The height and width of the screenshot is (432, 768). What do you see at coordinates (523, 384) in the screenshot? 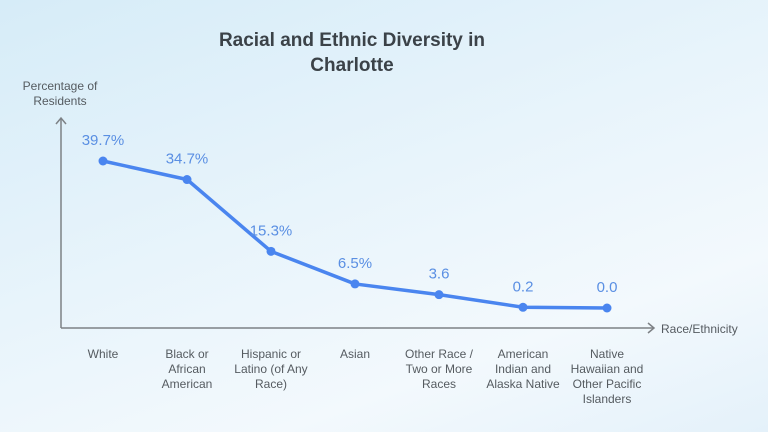
I see `x-tick-label: Alaska Native` at bounding box center [523, 384].